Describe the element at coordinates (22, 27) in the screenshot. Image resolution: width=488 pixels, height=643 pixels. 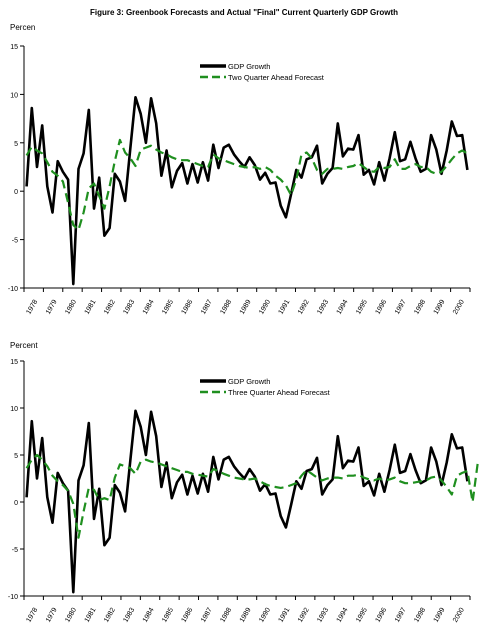
I see `y-axis-label: Percen` at that location.